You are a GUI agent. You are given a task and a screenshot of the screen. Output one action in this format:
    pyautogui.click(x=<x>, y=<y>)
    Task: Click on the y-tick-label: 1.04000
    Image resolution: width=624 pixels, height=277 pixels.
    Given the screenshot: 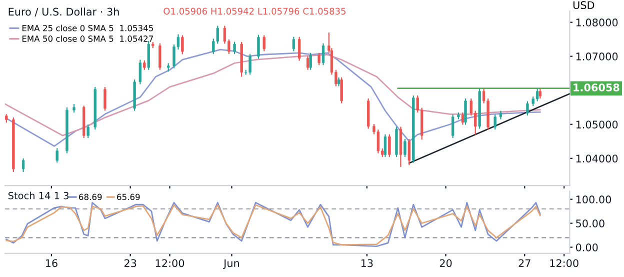 What is the action you would take?
    pyautogui.click(x=597, y=158)
    